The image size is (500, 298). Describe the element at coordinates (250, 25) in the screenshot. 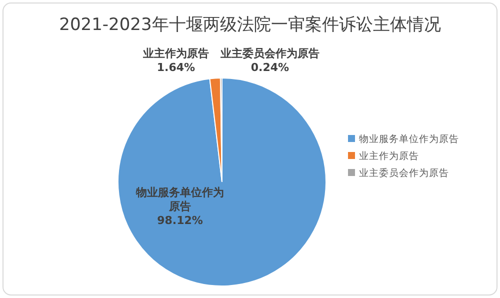

I see `chart-title: 2021-2023年十堰两级法院一审案件诉讼主体情况` at that location.